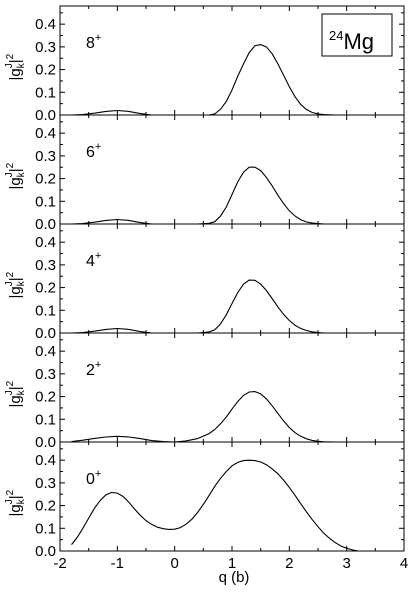 Image resolution: width=413 pixels, height=595 pixels. I want to click on panel-label-value: 2, so click(90, 370).